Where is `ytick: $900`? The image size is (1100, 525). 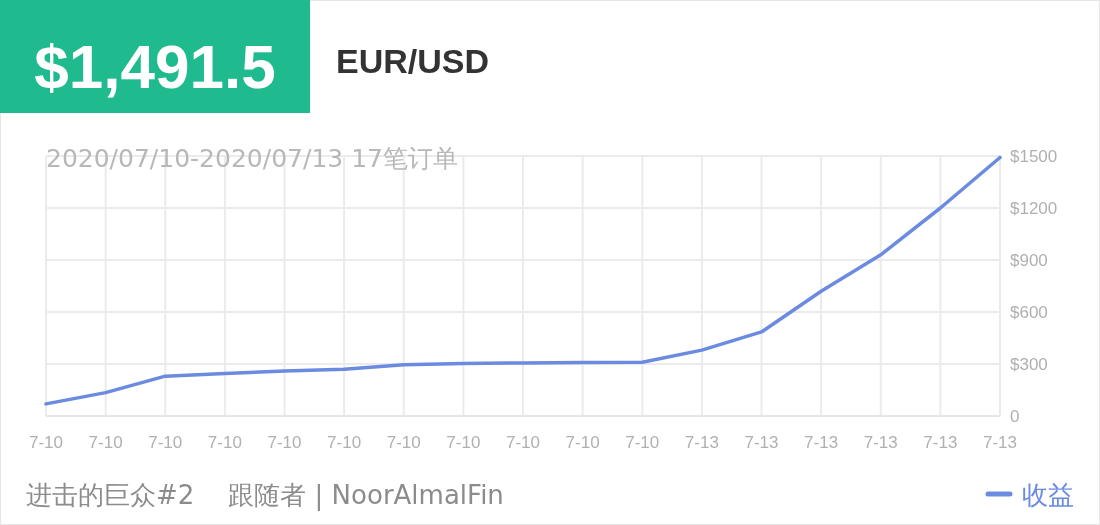
ytick: $900 is located at coordinates (1029, 260).